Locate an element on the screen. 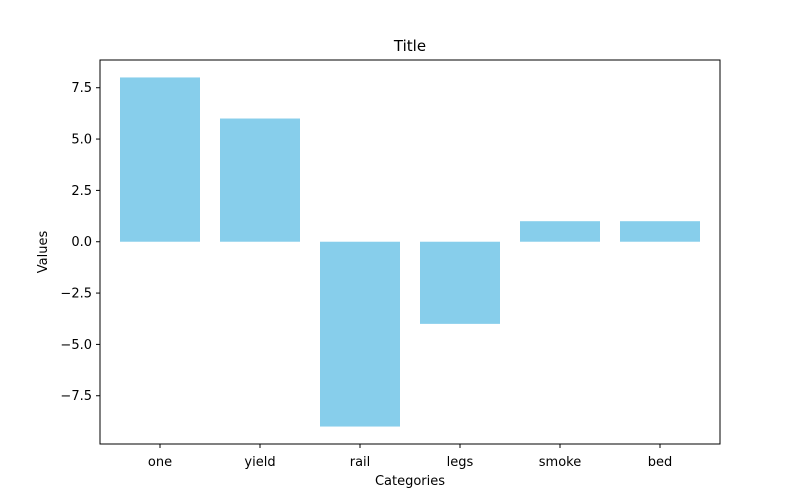 Image resolution: width=800 pixels, height=500 pixels. y-tick-label: −7.5 is located at coordinates (76, 396).